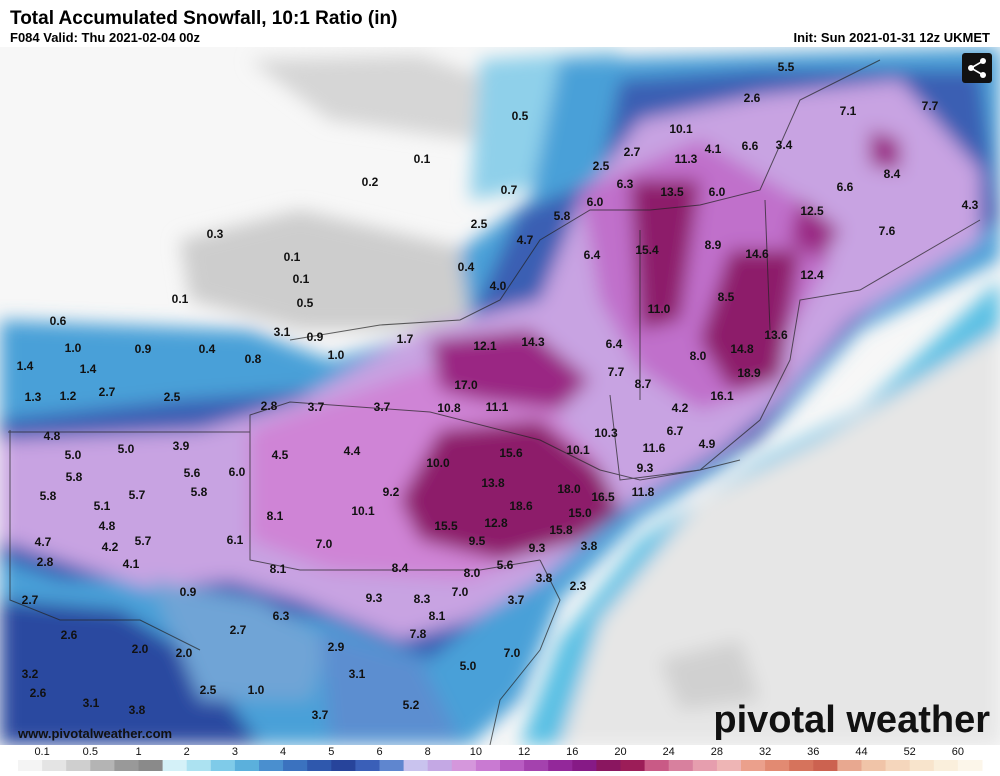 Image resolution: width=1000 pixels, height=776 pixels. Describe the element at coordinates (616, 372) in the screenshot. I see `snow-amount: 7.7` at that location.